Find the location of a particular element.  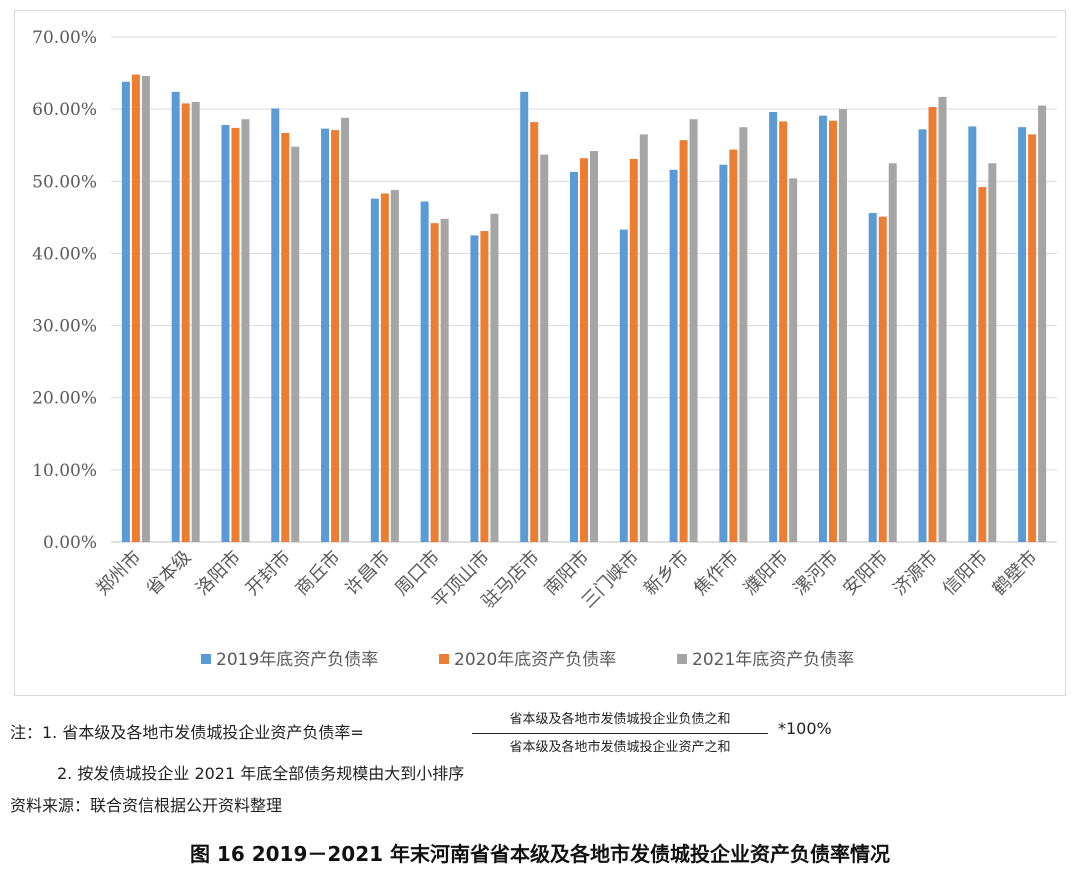

formula-numerator: 省本级及各地市发债城投企业负债之和 is located at coordinates (620, 719).